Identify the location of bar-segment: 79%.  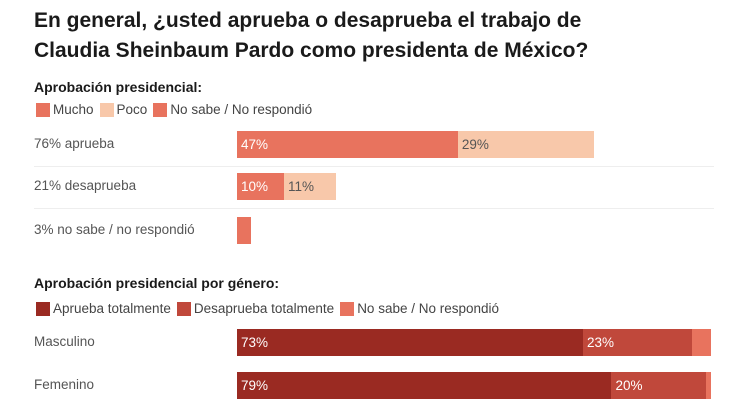
(424, 385).